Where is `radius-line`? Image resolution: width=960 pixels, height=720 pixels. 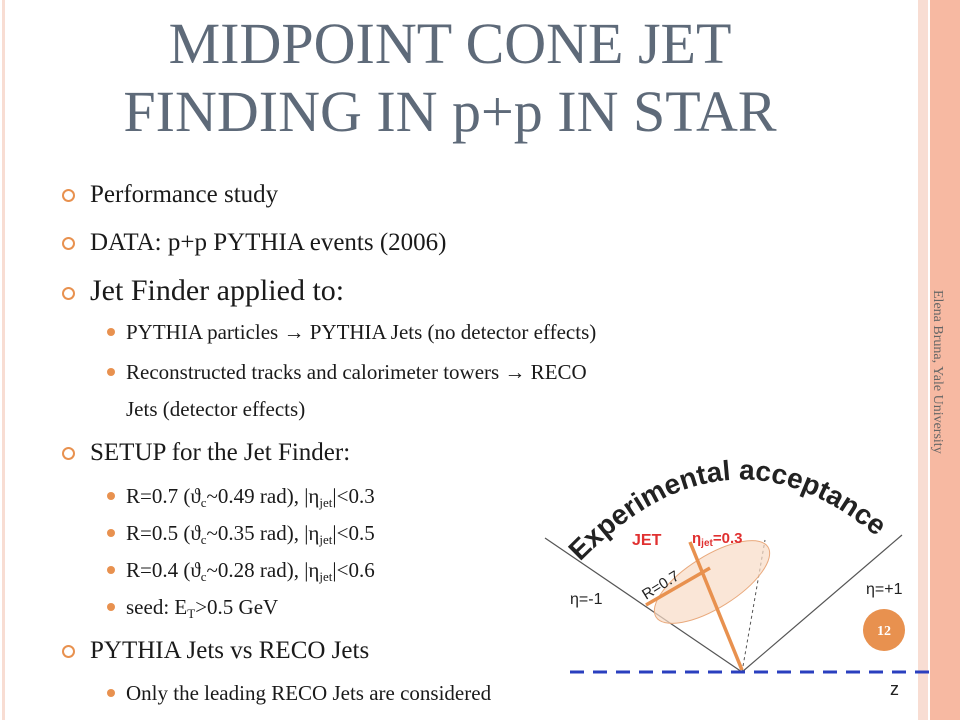 radius-line is located at coordinates (678, 586).